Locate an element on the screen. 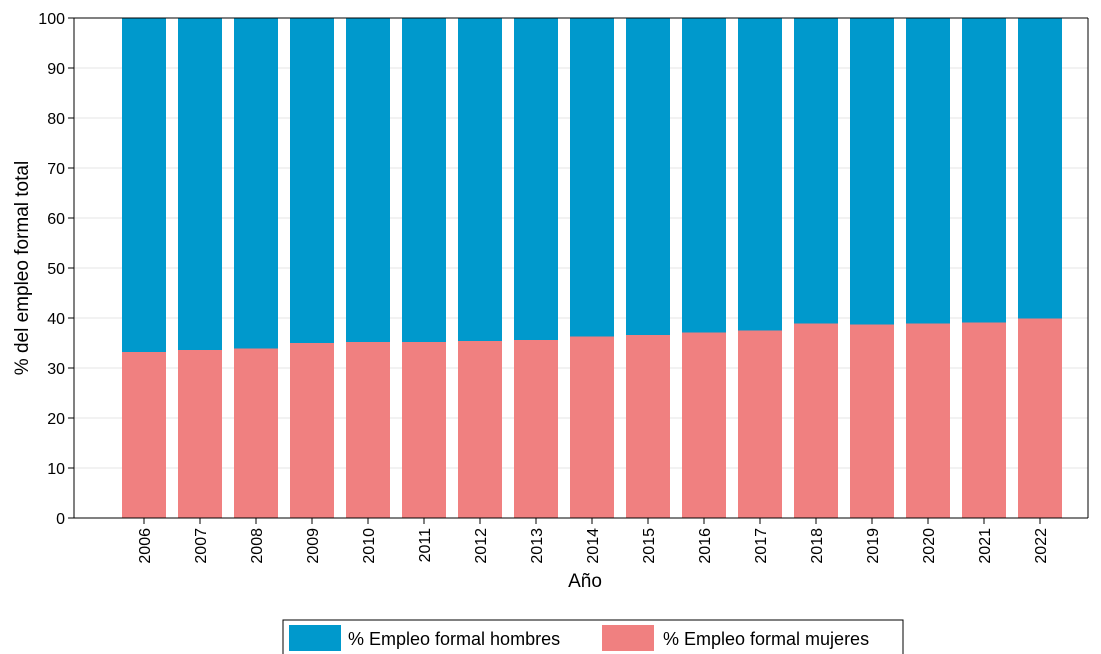 The image size is (1101, 654). x-tick-label: 2011 is located at coordinates (425, 545).